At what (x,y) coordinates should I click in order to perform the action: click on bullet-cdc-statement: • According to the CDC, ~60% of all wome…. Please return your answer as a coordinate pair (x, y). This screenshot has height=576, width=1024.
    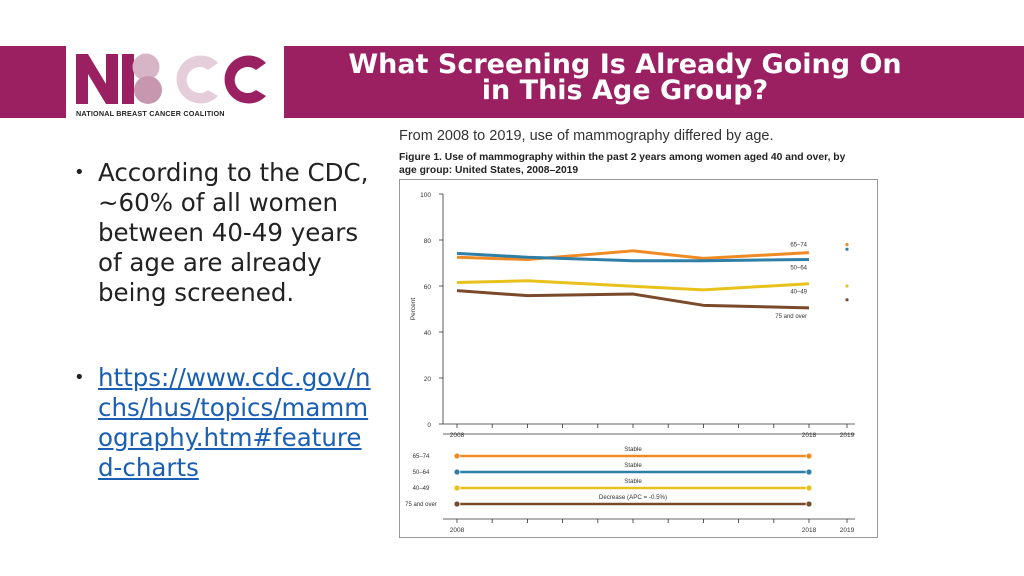
    Looking at the image, I should click on (224, 233).